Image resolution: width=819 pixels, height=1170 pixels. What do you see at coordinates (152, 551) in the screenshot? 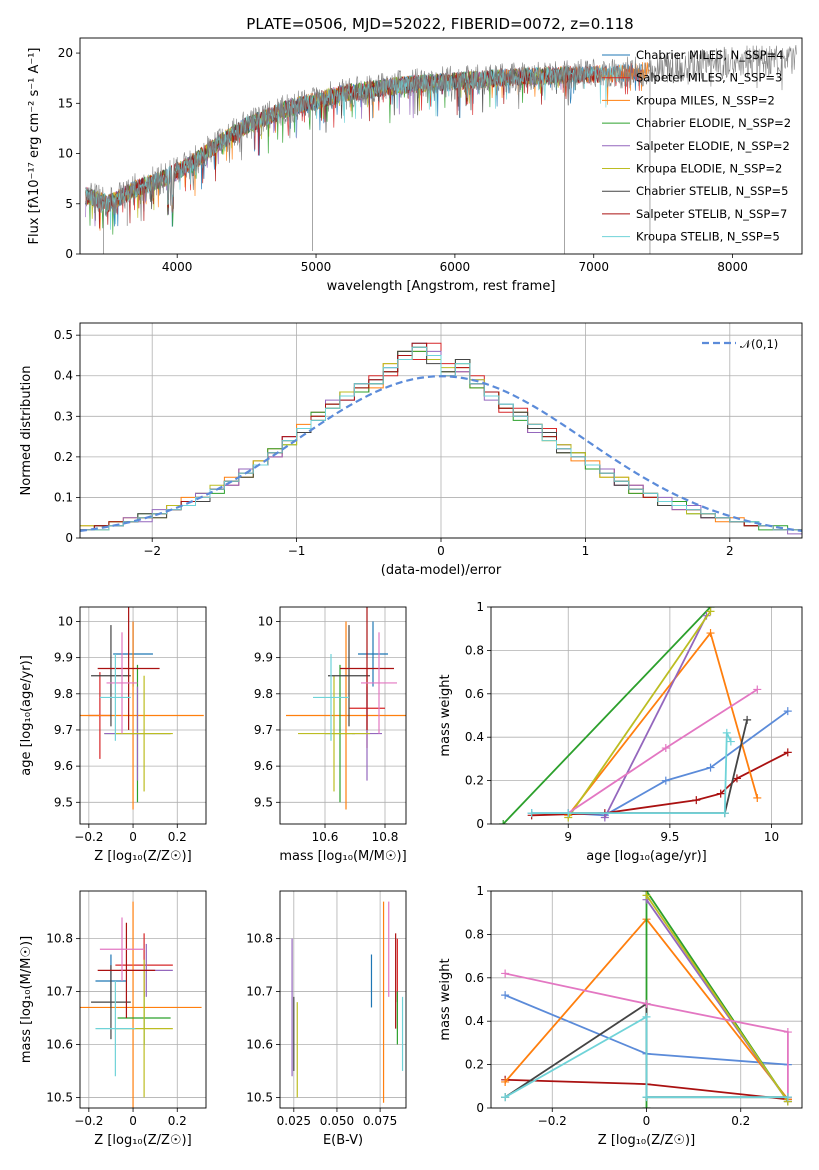
I see `x-tick-label: −2` at bounding box center [152, 551].